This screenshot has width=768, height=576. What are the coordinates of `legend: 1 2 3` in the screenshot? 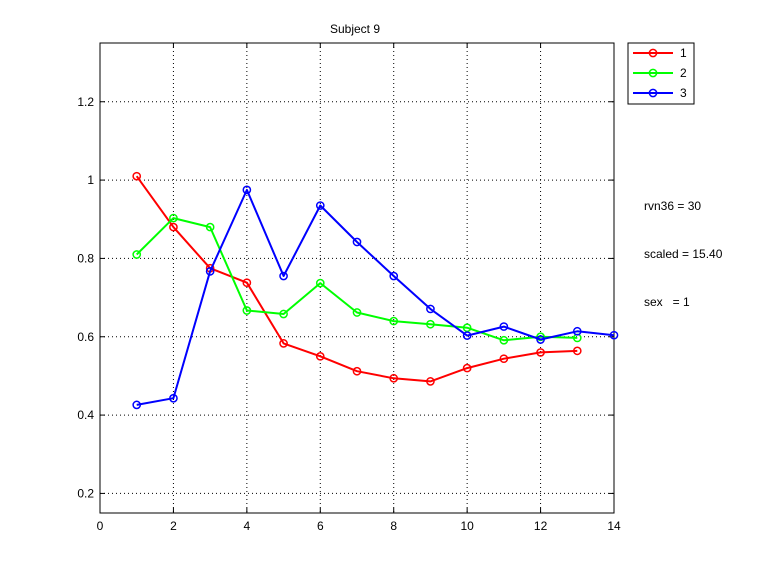 It's located at (661, 73).